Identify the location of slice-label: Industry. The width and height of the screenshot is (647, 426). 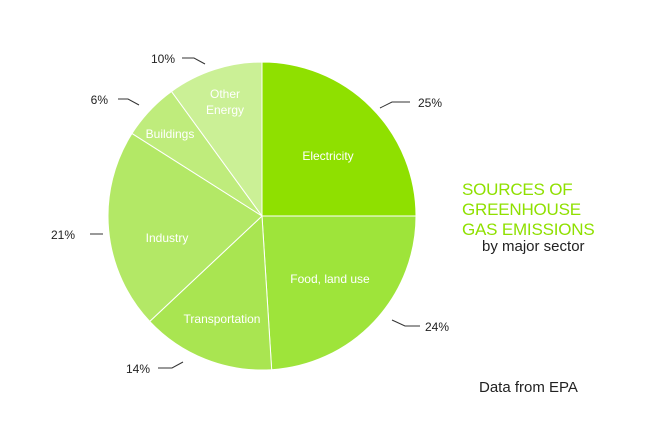
(167, 238).